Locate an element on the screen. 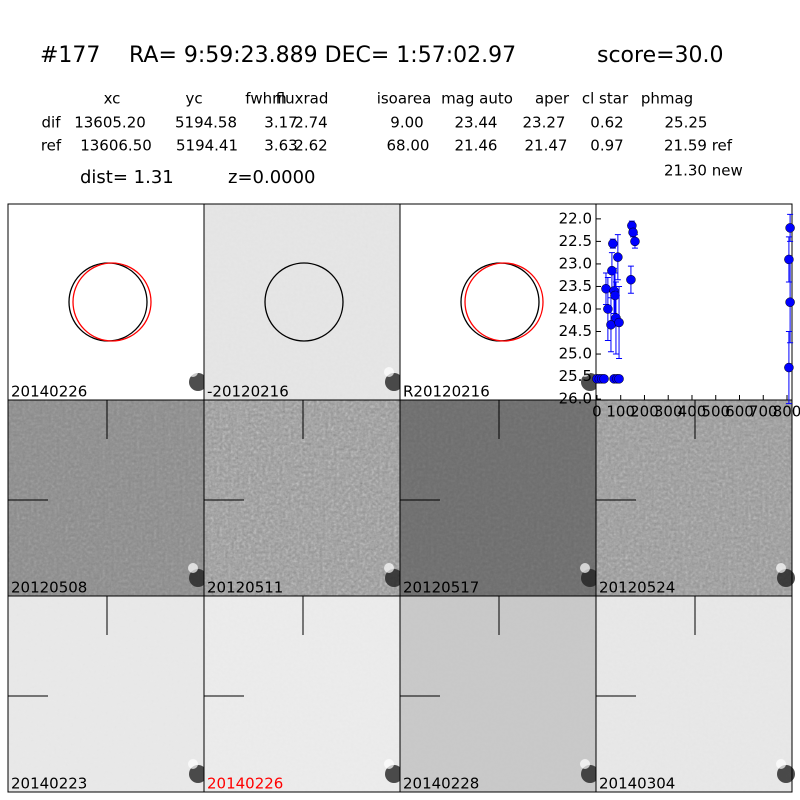 This screenshot has width=800, height=800. y-tick-label: 22.5 is located at coordinates (575, 241).